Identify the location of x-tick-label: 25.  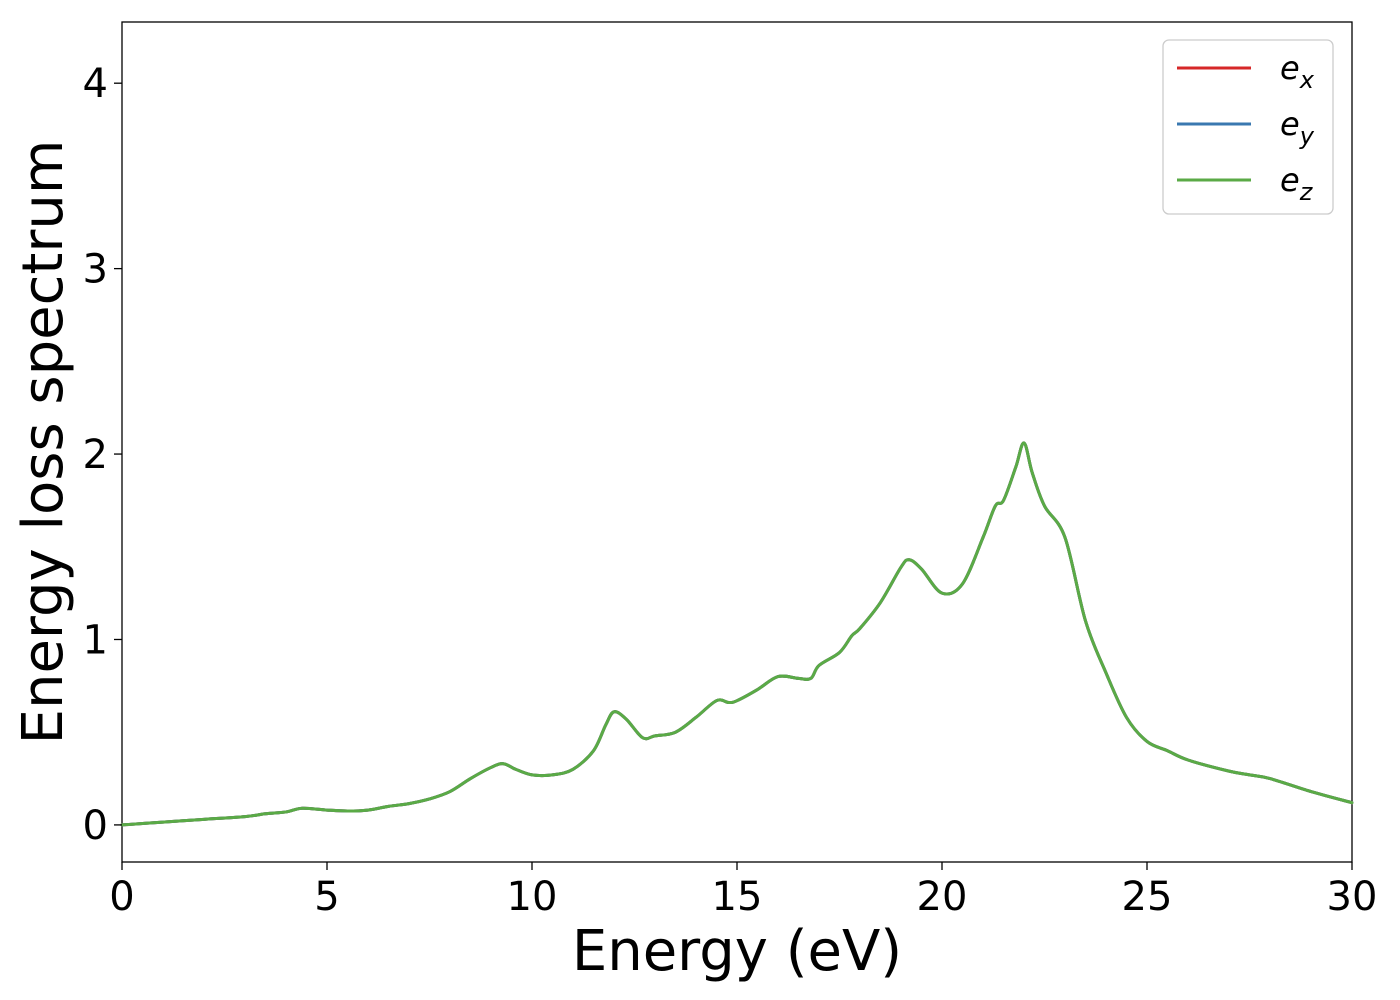
(1147, 897).